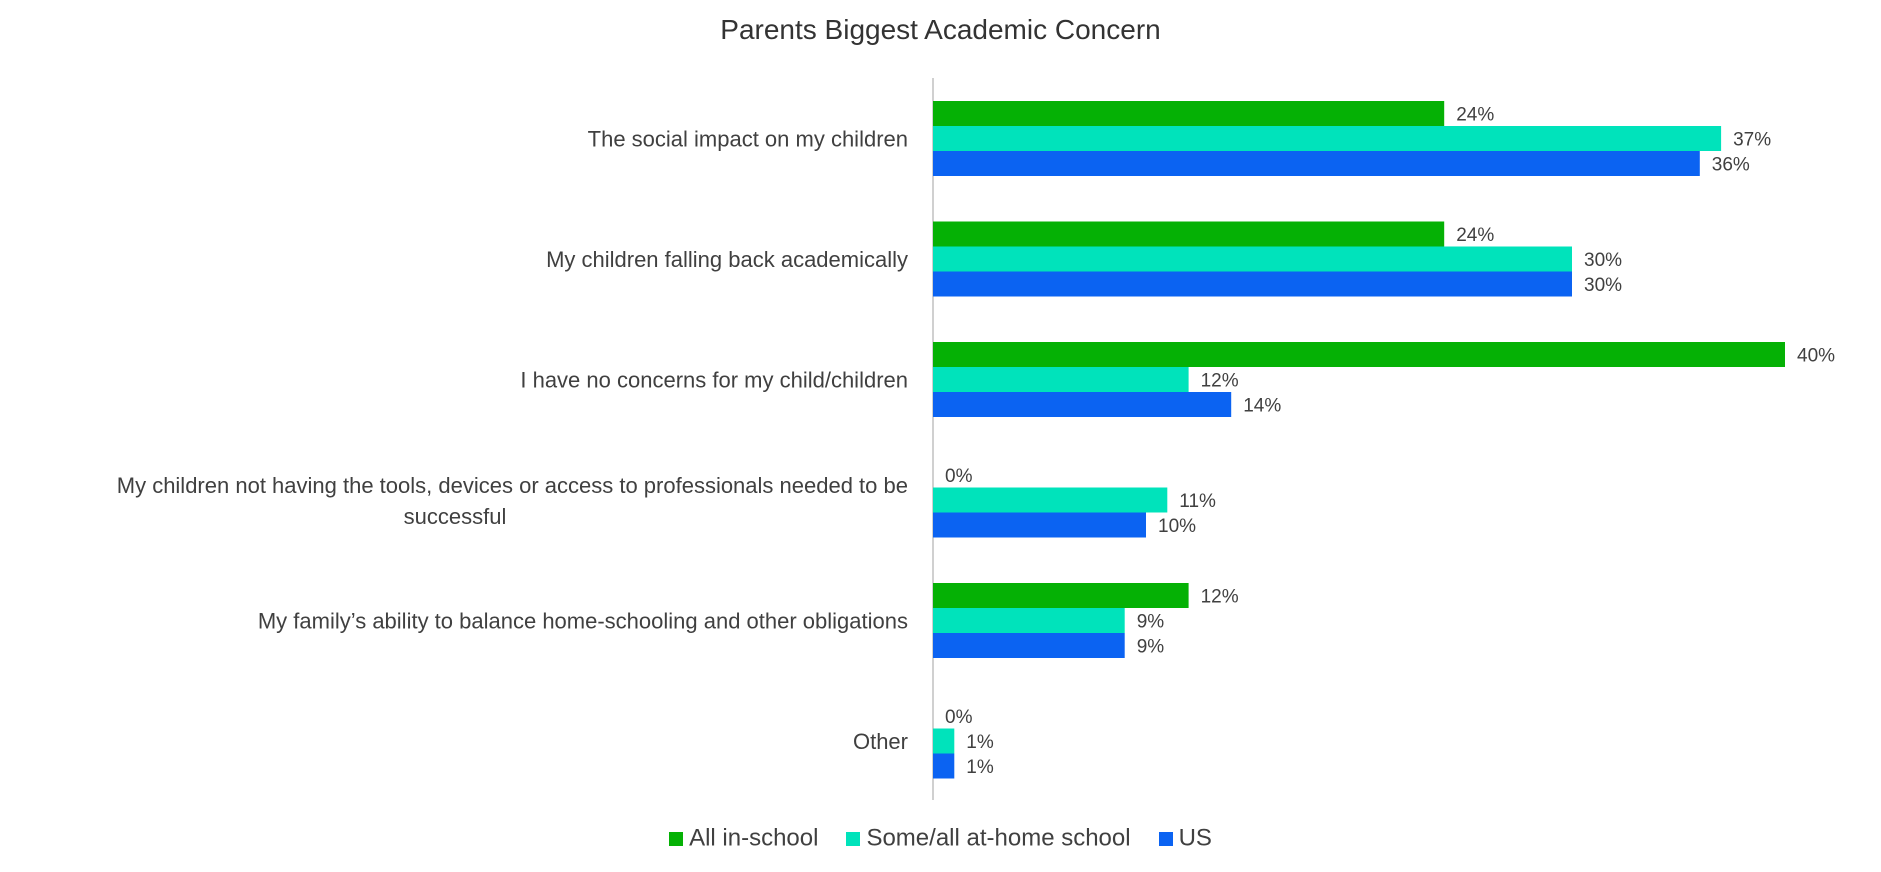 The height and width of the screenshot is (872, 1881). What do you see at coordinates (940, 29) in the screenshot?
I see `chart-title: Parents Biggest Academic Concern` at bounding box center [940, 29].